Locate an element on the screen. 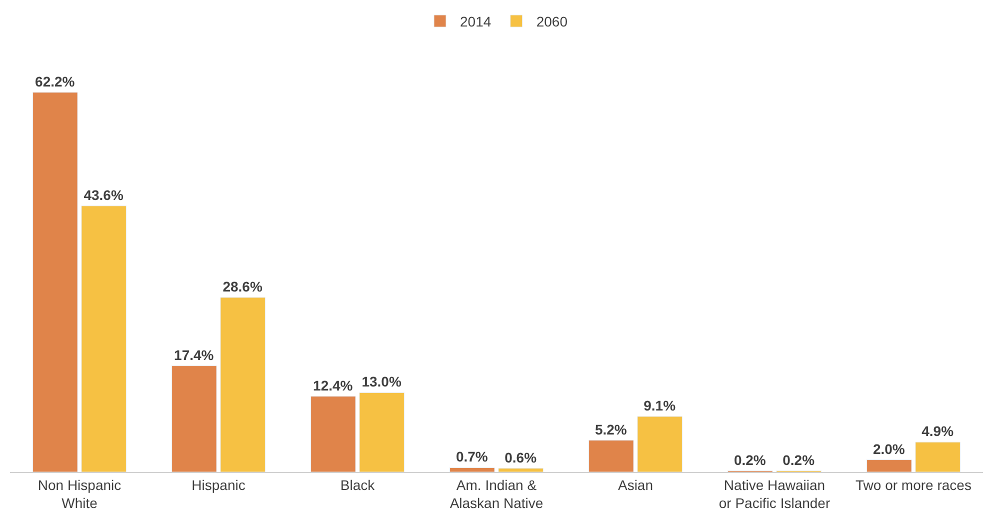 Image resolution: width=988 pixels, height=527 pixels. data-label: 0.6% is located at coordinates (521, 457).